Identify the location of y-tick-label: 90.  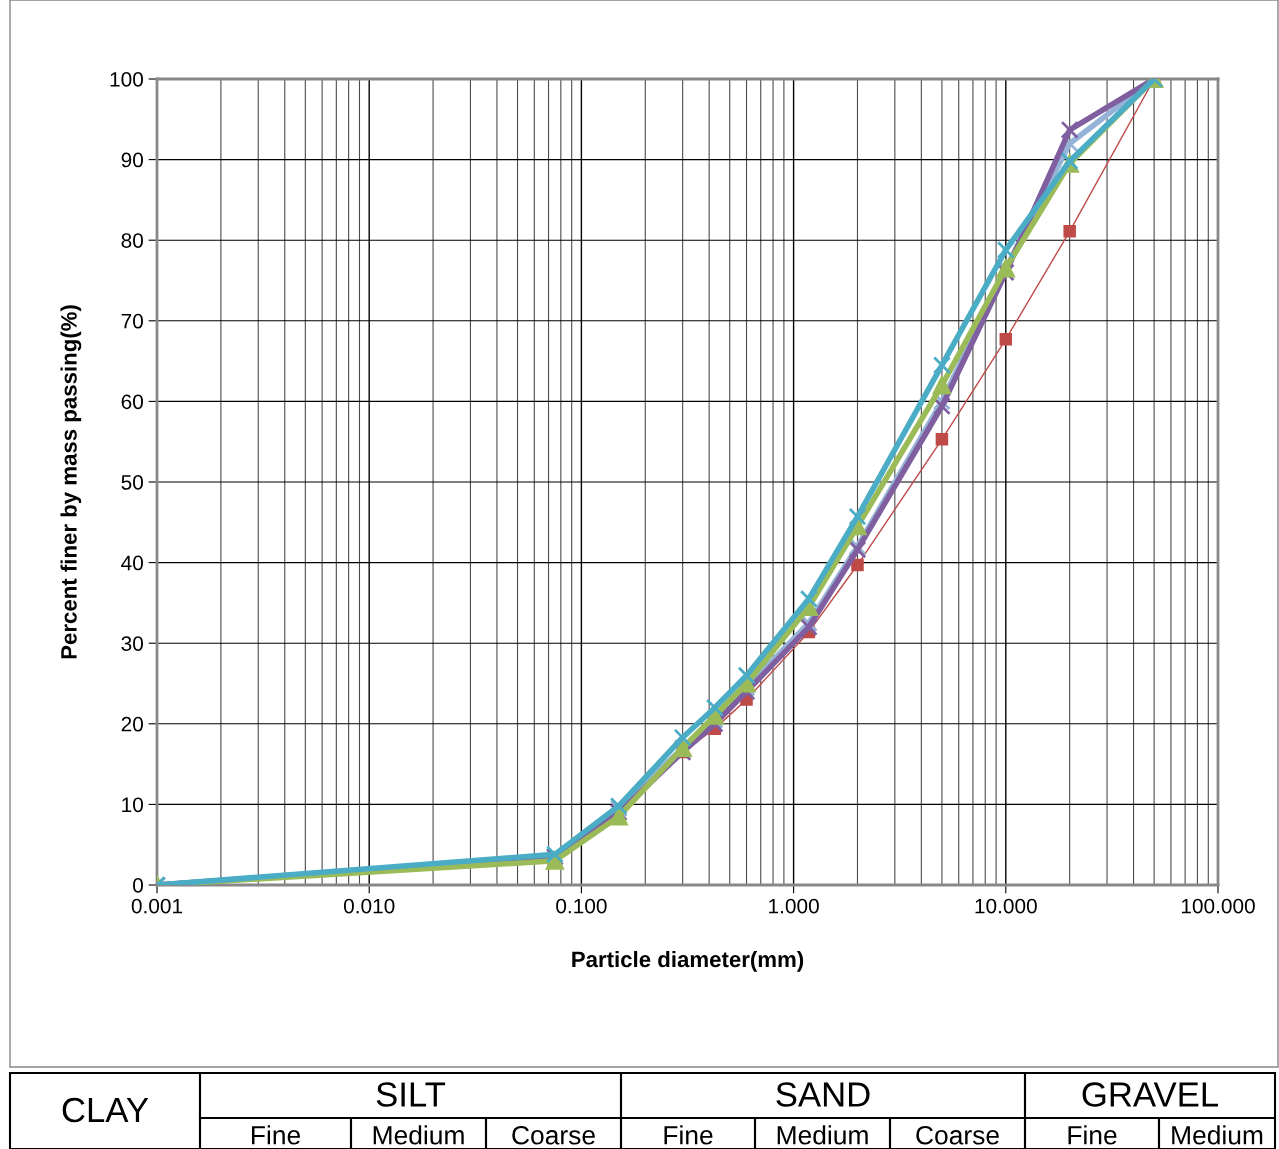
(132, 160).